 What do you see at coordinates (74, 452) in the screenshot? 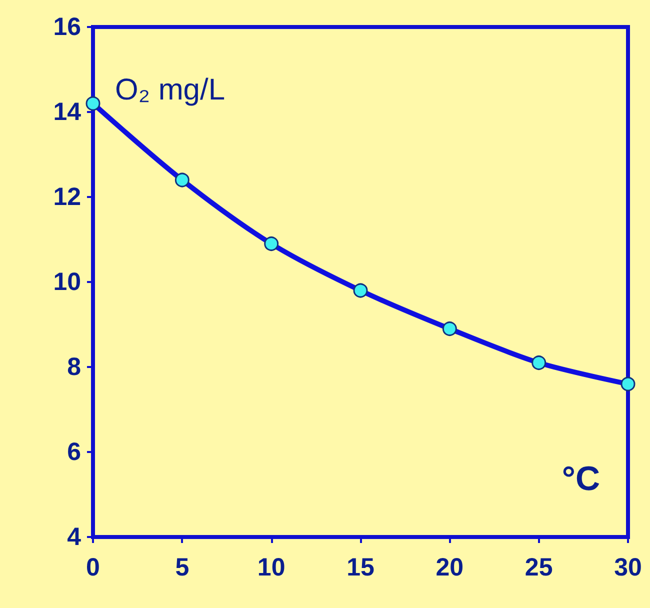
I see `y-tick-label: 6` at bounding box center [74, 452].